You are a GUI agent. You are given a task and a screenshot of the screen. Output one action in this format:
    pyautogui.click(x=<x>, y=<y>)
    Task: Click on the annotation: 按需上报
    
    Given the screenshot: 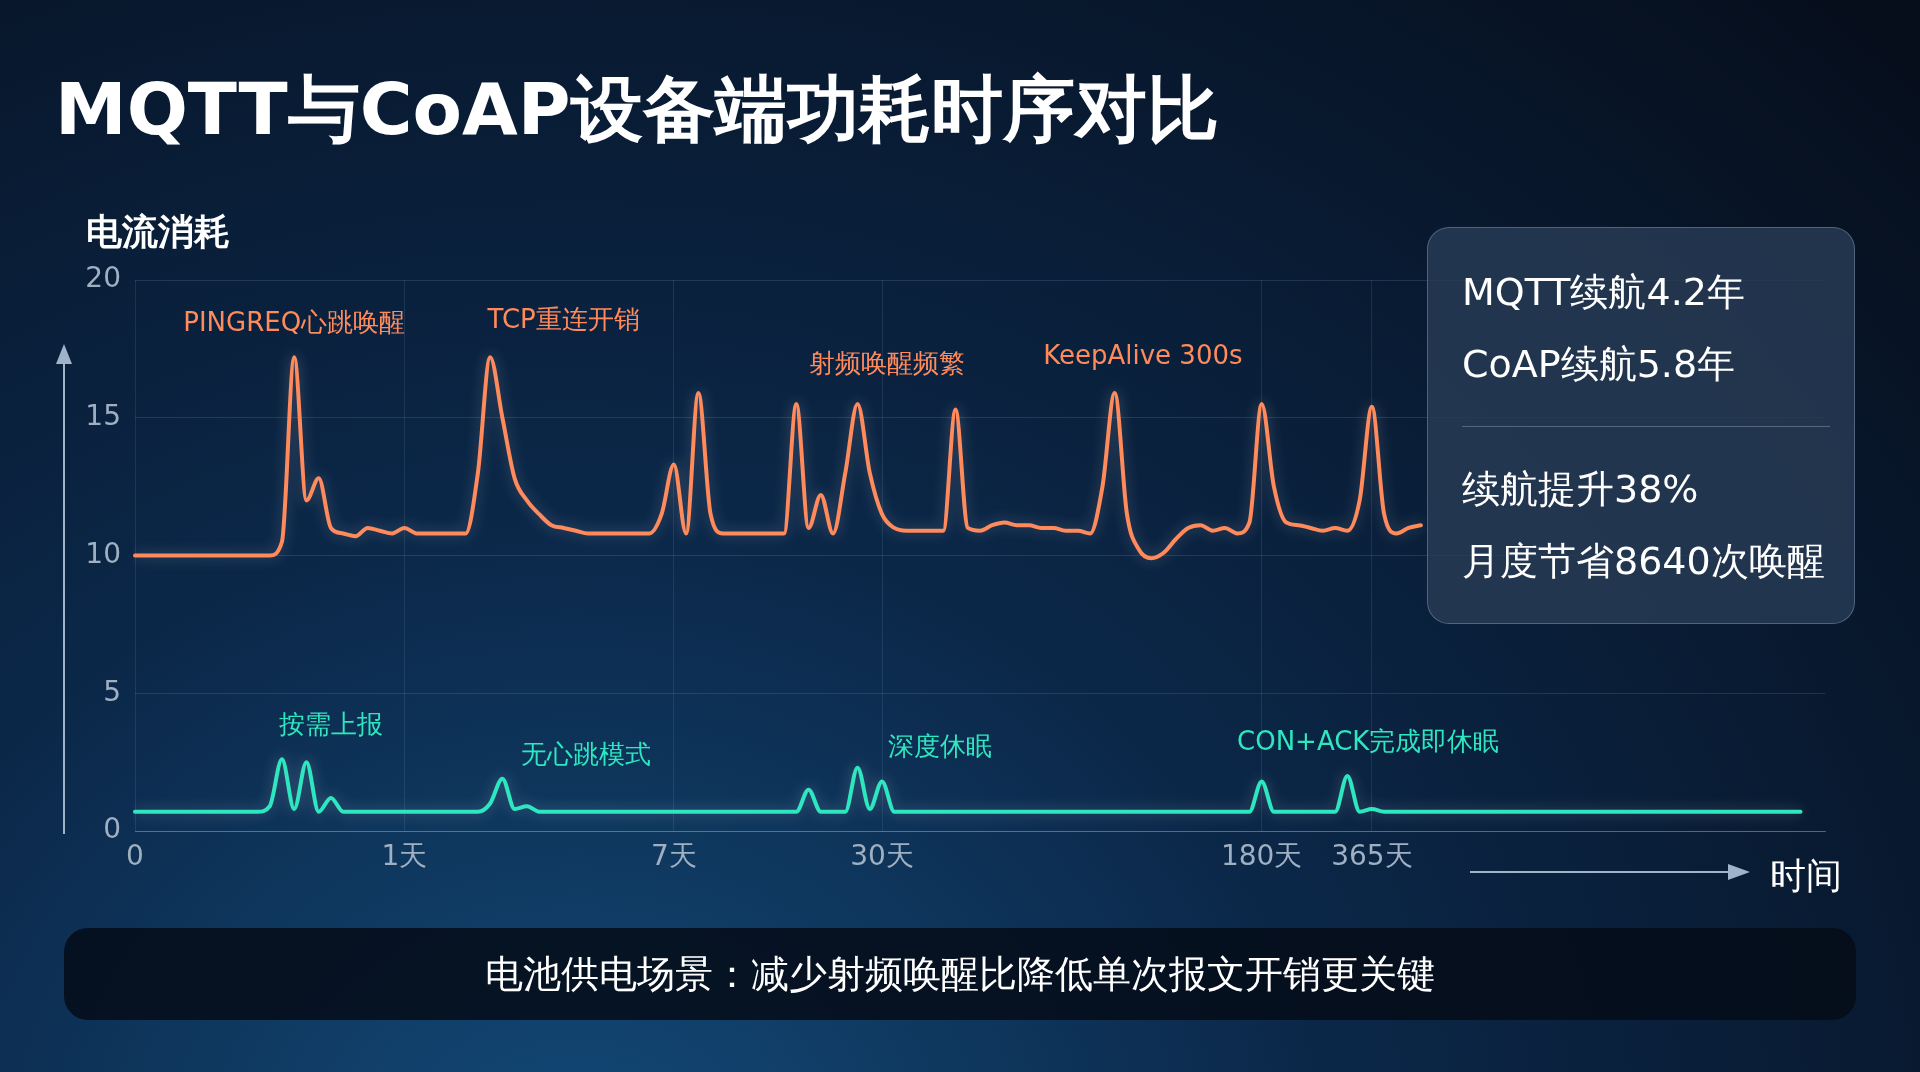 What is the action you would take?
    pyautogui.click(x=330, y=724)
    